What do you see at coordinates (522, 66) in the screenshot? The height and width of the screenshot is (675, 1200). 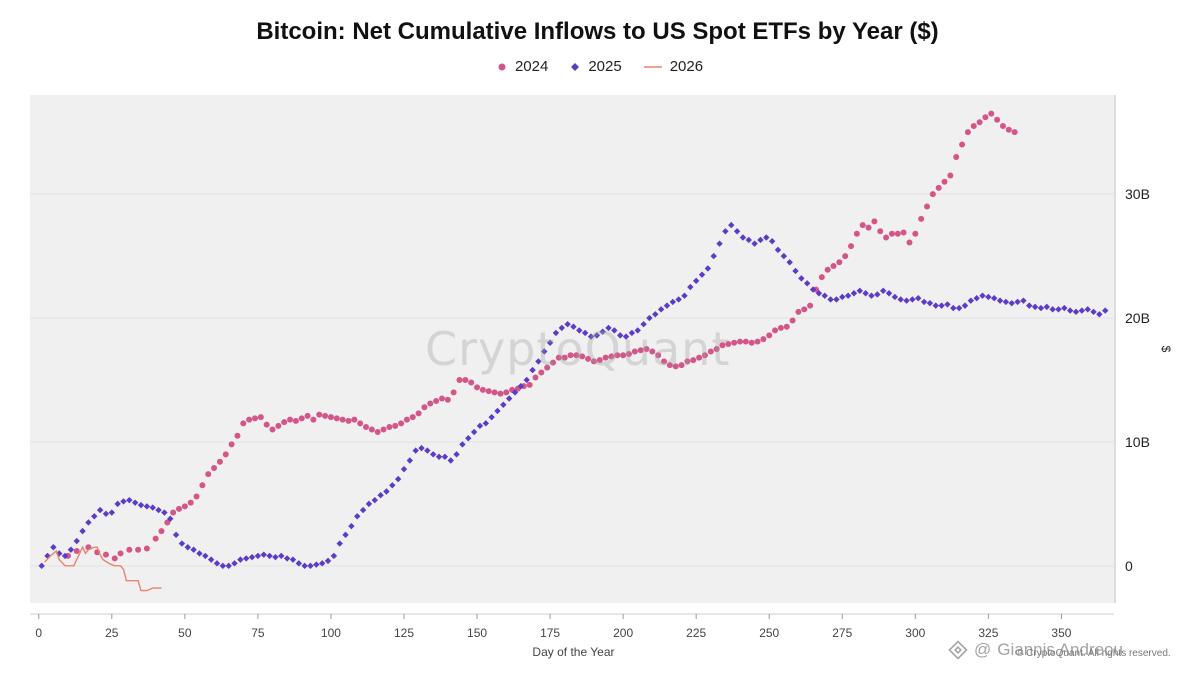 I see `legend-item-2024: 2024` at bounding box center [522, 66].